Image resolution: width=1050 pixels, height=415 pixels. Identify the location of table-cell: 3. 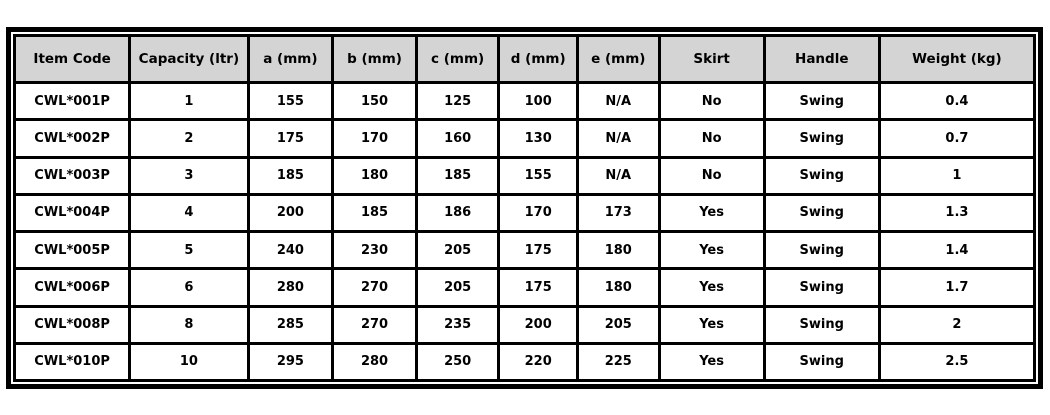
(189, 175).